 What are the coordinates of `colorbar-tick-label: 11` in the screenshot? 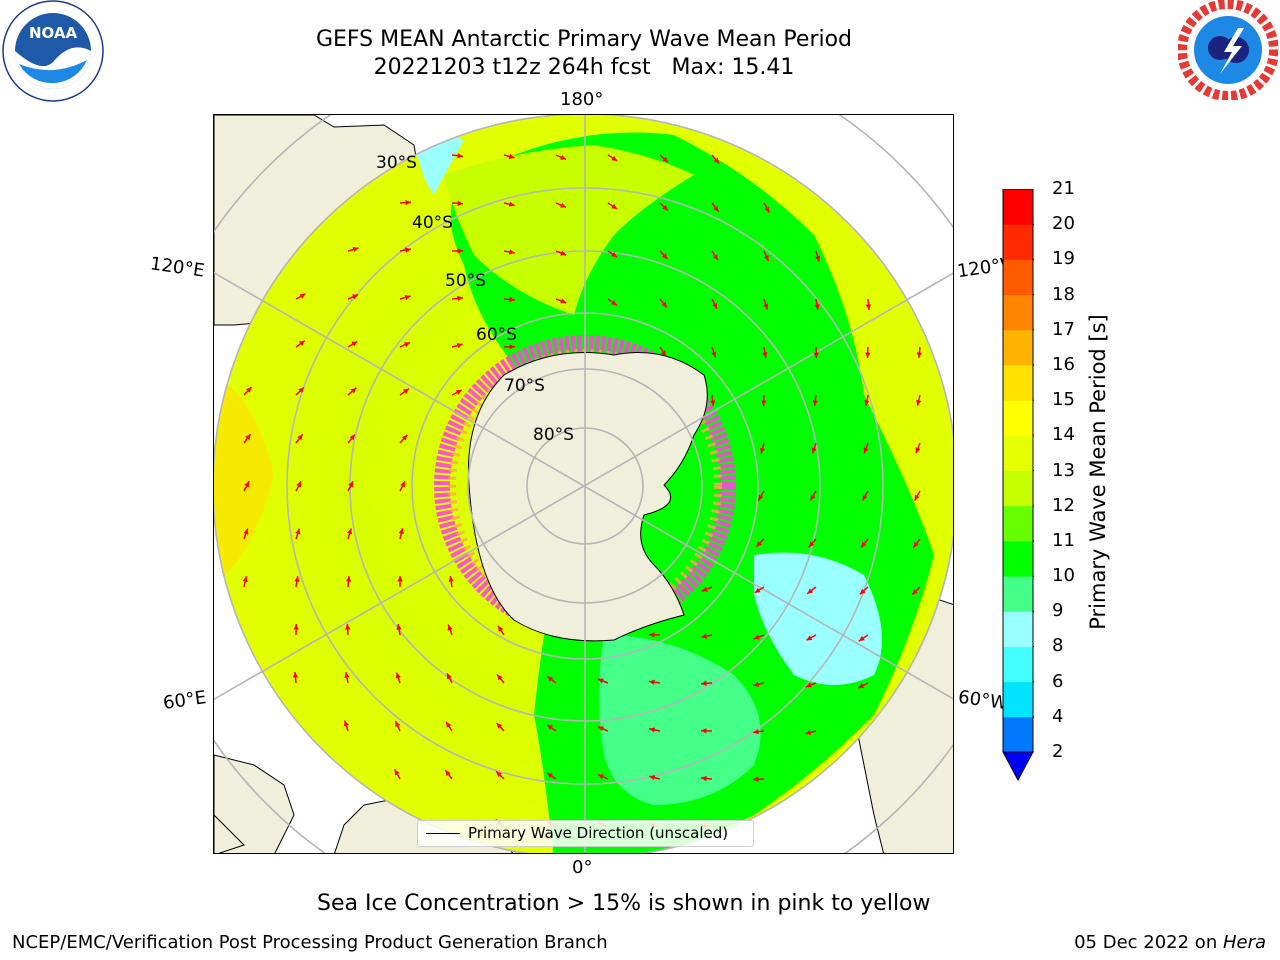 It's located at (1063, 540).